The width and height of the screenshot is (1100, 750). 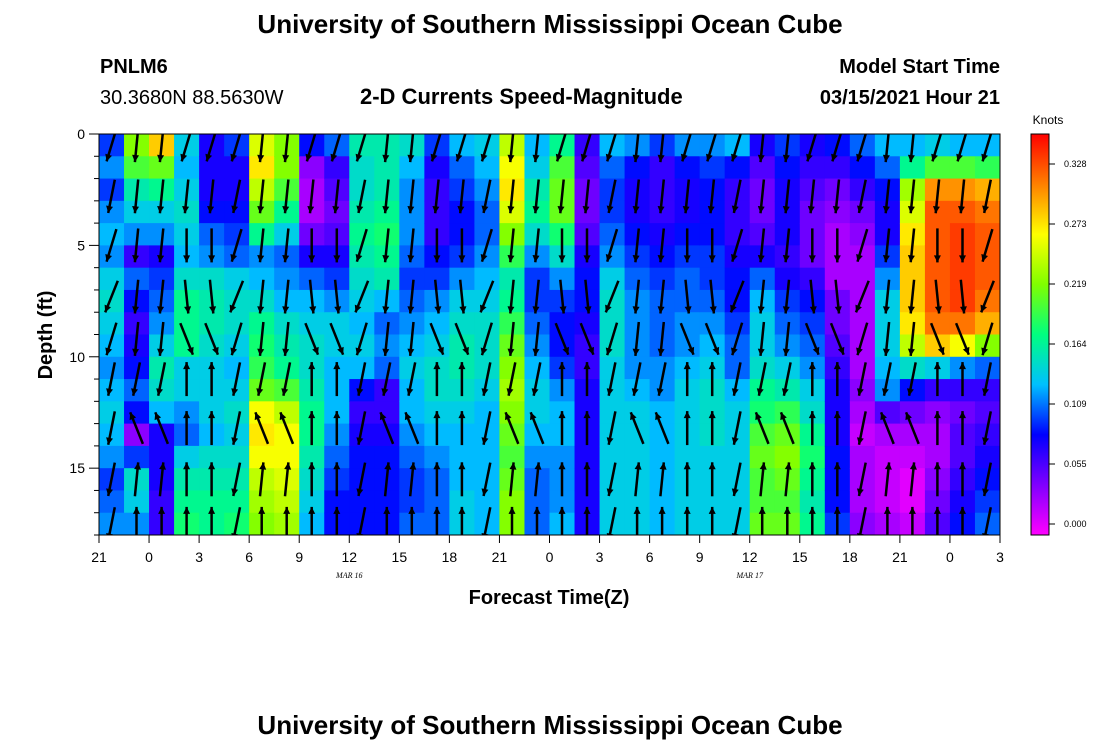 I want to click on colorbar-tick-label: 0.000, so click(x=1075, y=524).